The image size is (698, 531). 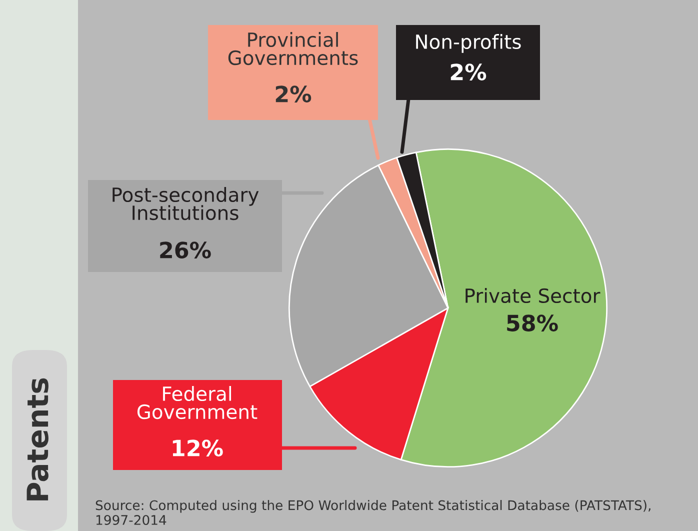 I want to click on slice-label: Private Sector, so click(x=533, y=296).